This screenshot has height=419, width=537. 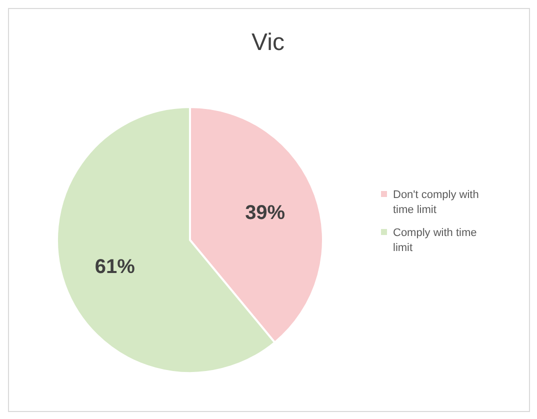 What do you see at coordinates (436, 202) in the screenshot?
I see `legend-label: Don't comply with time limit` at bounding box center [436, 202].